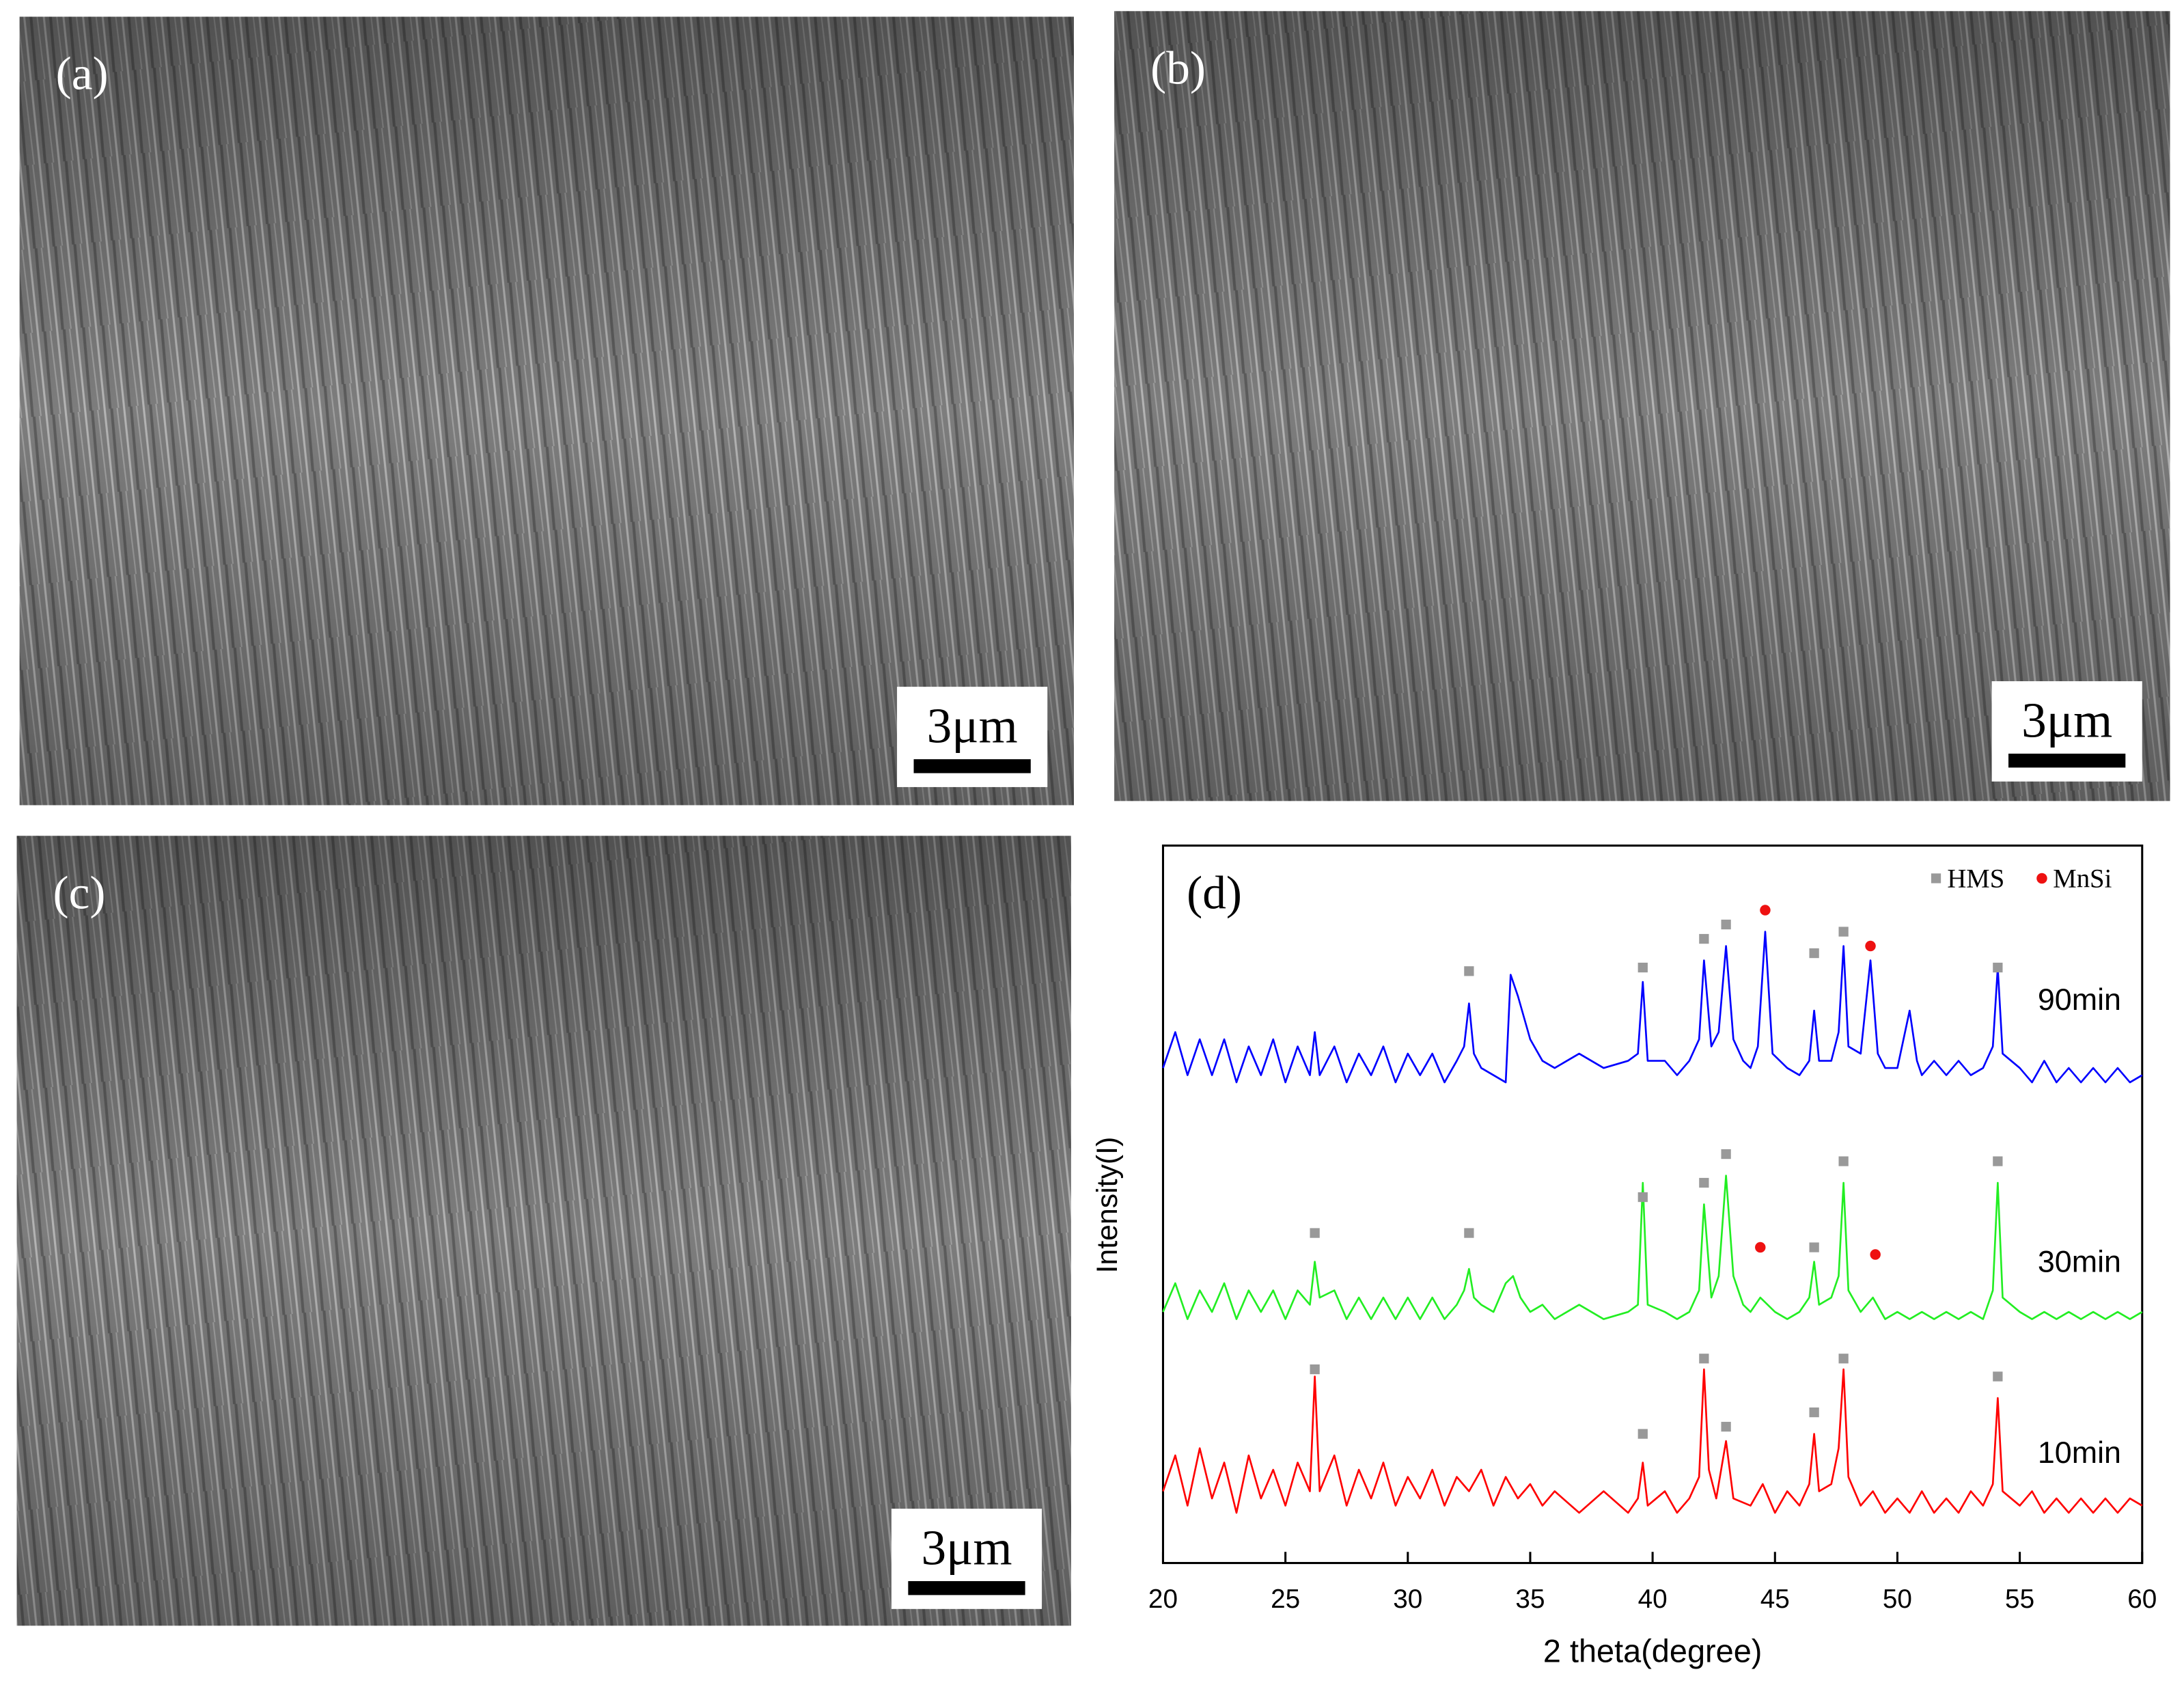  What do you see at coordinates (1285, 1600) in the screenshot?
I see `x-tick-label: 25` at bounding box center [1285, 1600].